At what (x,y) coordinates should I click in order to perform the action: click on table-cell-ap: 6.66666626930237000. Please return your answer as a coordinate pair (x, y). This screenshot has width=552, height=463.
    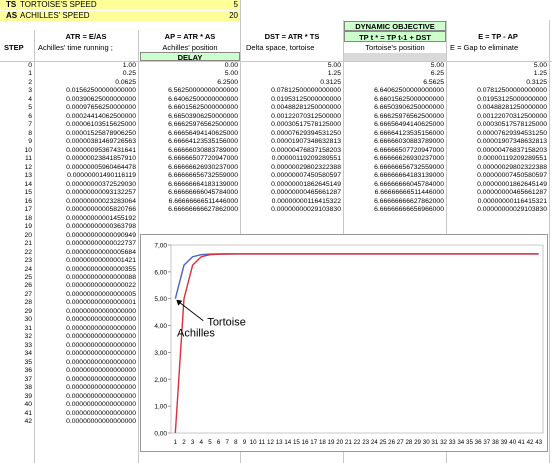
    Looking at the image, I should click on (203, 167).